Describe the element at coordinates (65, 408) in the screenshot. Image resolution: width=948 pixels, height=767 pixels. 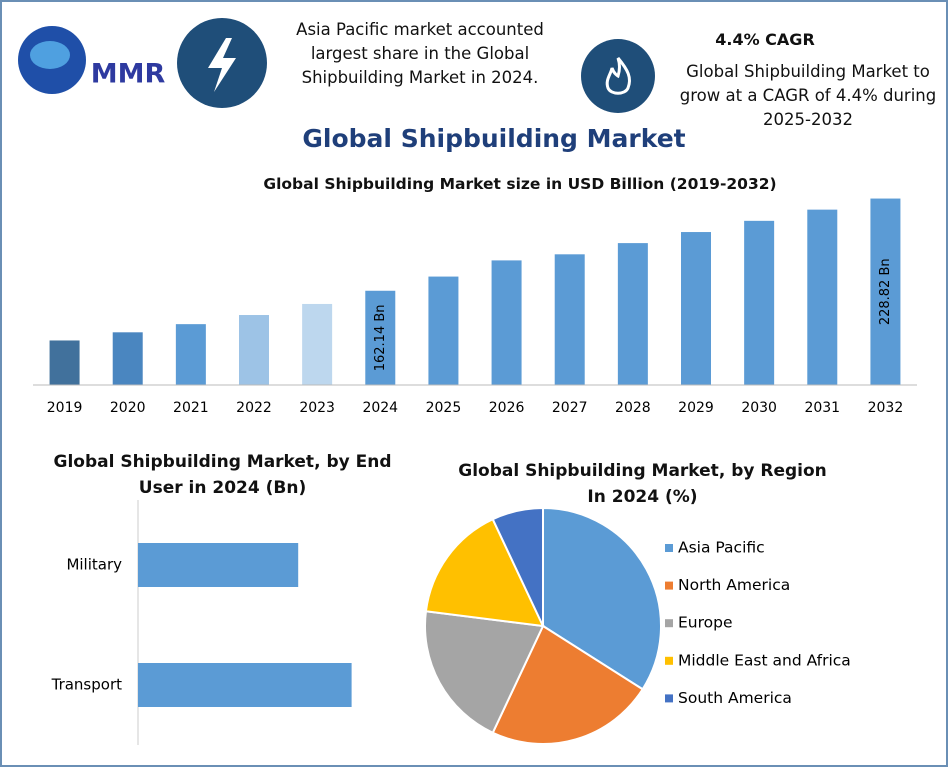
I see `x-tick-label: 2019` at that location.